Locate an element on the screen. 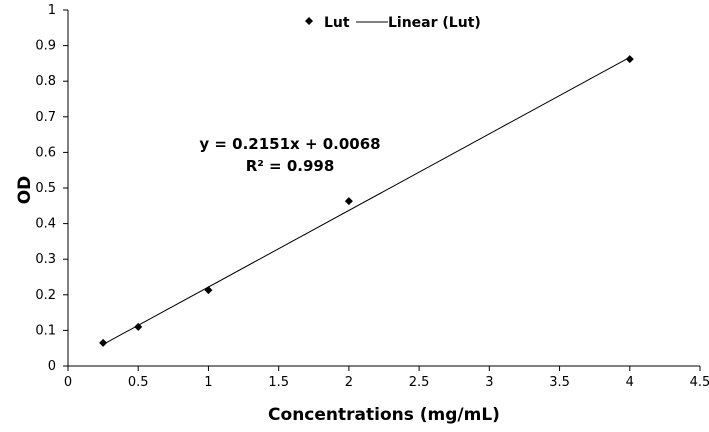 The height and width of the screenshot is (432, 709). y-axis-label: OD is located at coordinates (25, 190).